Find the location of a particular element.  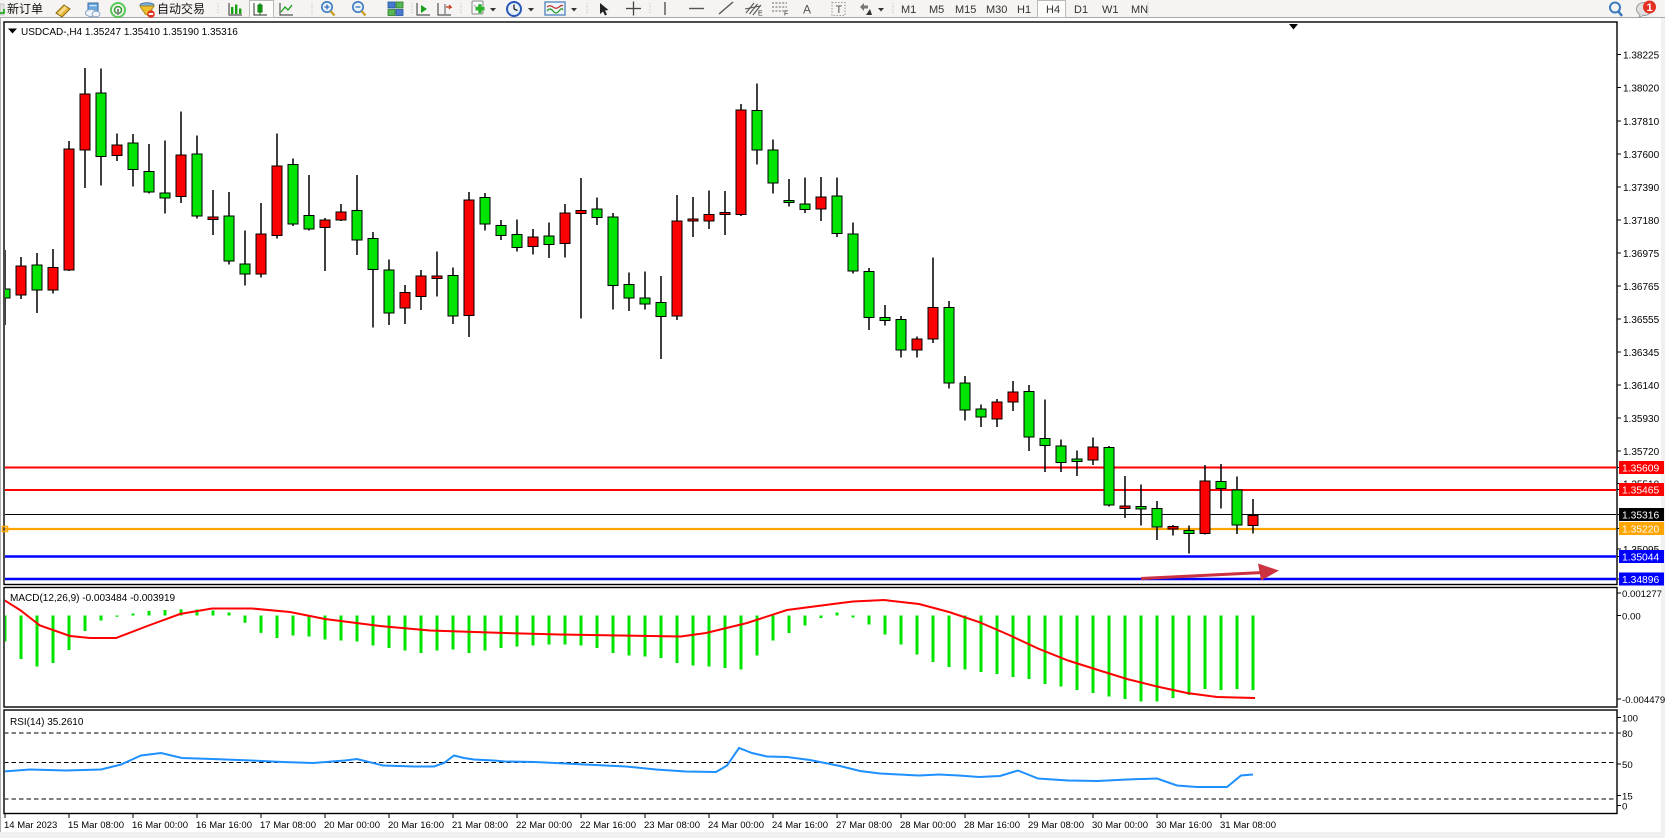

svg-text: 22 Mar 16:00 is located at coordinates (608, 825).